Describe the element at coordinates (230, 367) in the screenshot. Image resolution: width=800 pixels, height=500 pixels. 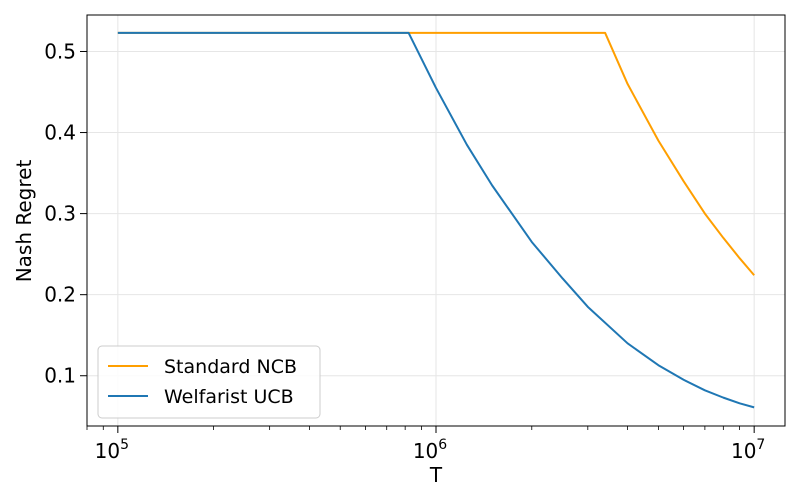
I see `legend-label: Standard NCB` at that location.